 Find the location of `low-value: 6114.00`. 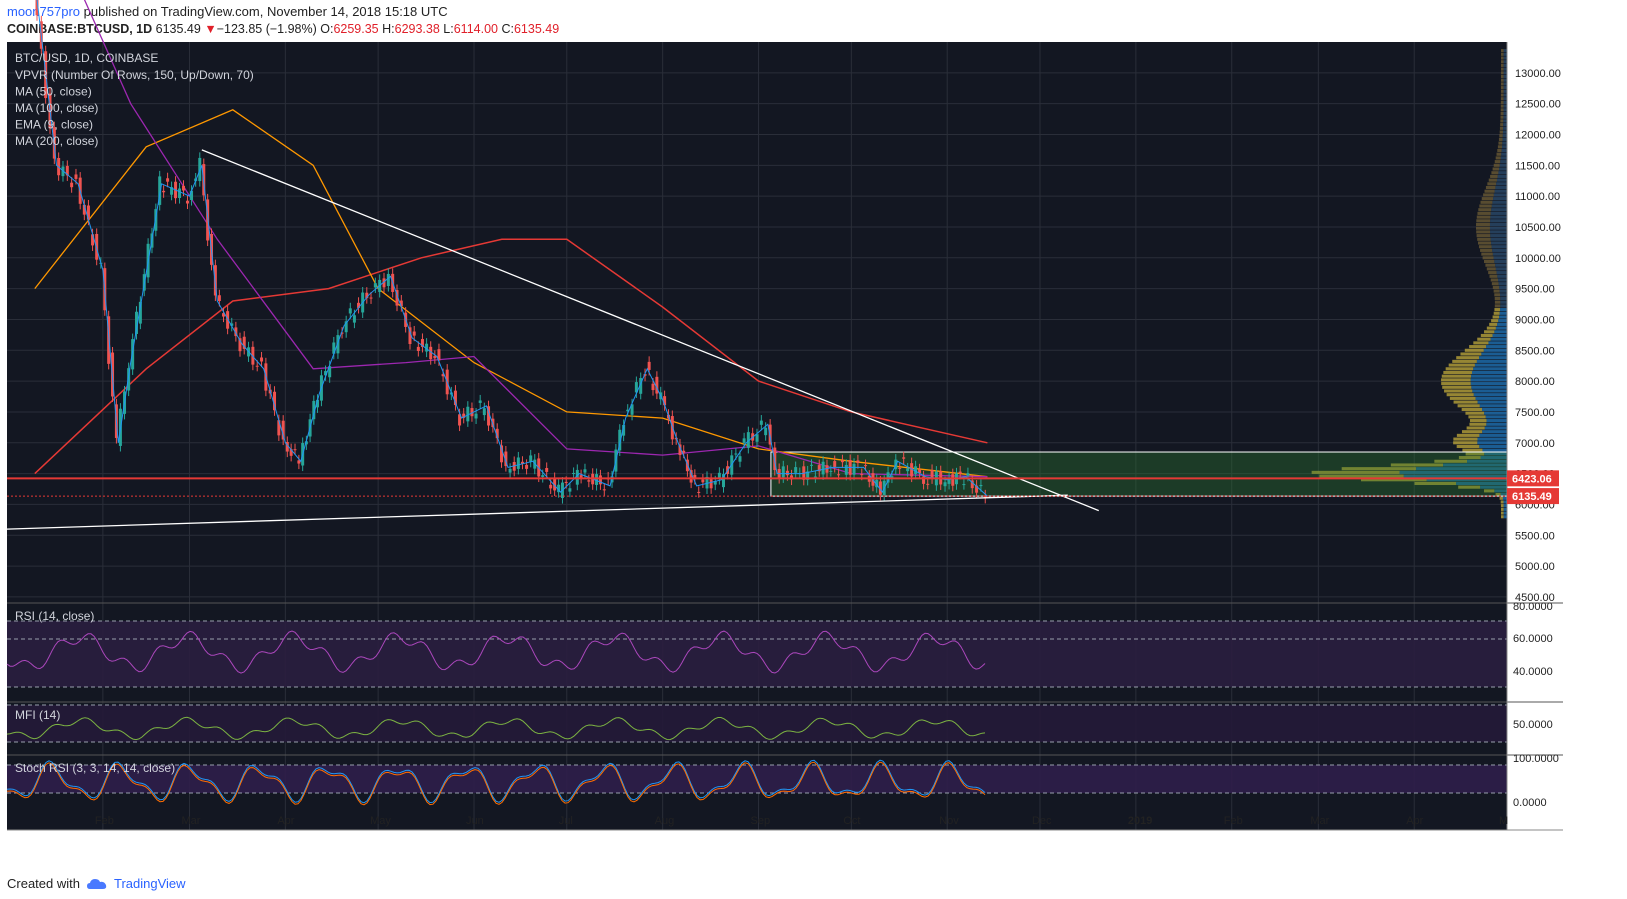

low-value: 6114.00 is located at coordinates (475, 29).